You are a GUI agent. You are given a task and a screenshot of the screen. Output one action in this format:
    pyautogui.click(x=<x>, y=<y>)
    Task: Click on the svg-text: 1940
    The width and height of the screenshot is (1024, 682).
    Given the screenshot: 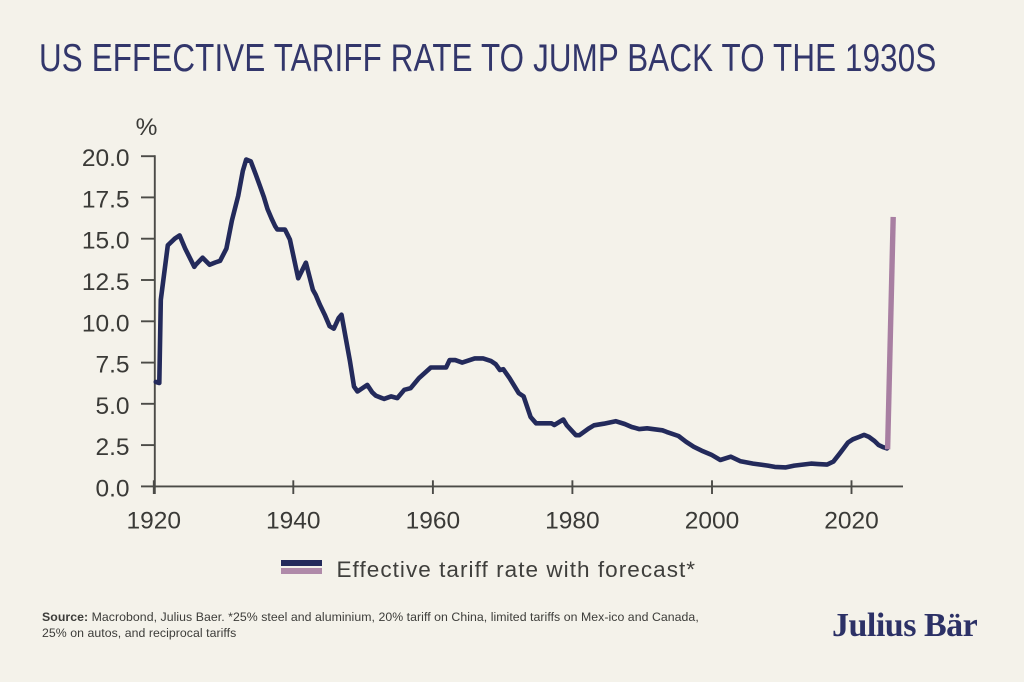 What is the action you would take?
    pyautogui.click(x=293, y=521)
    